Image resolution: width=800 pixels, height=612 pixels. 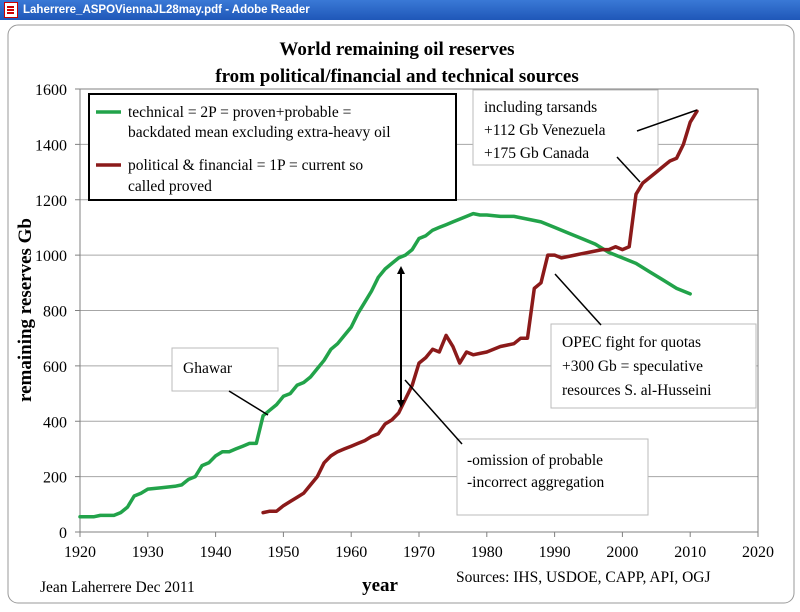 I want to click on x-tick-label-2010: 2010, so click(x=690, y=552).